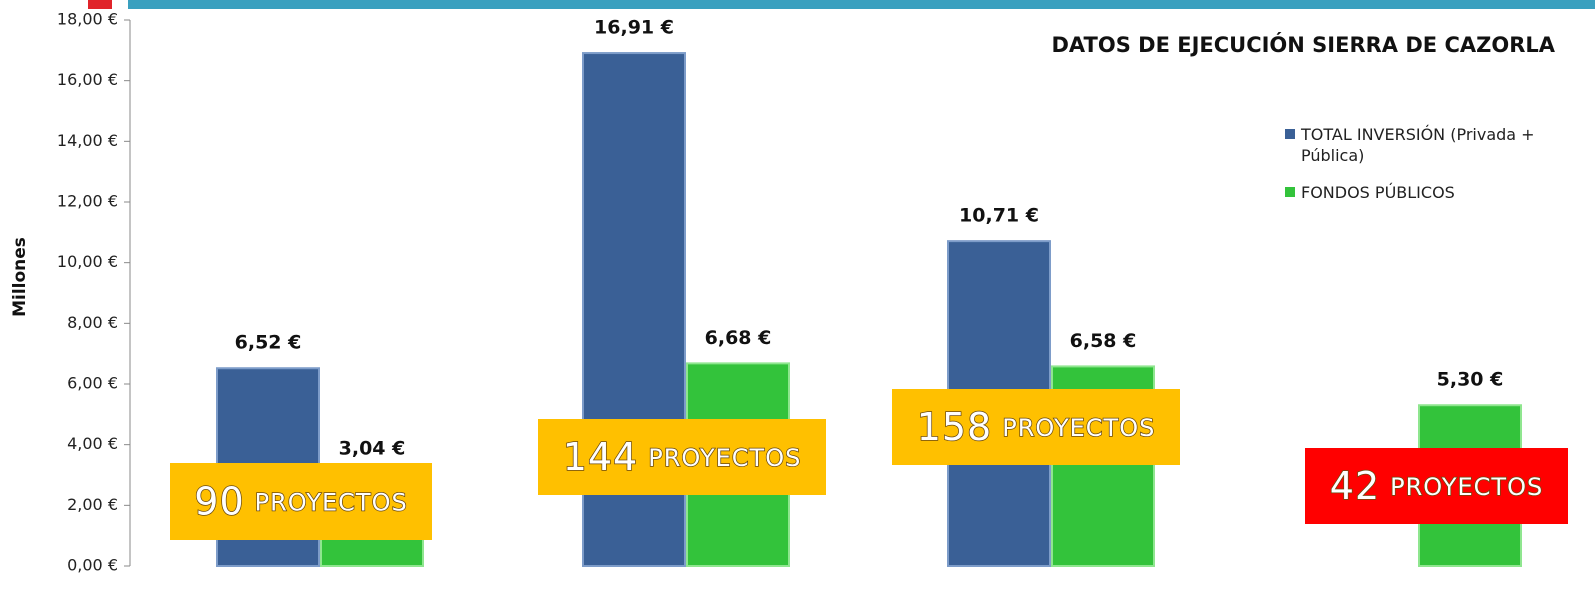 The image size is (1595, 589). Describe the element at coordinates (1103, 341) in the screenshot. I see `value-label: 6,58 €` at that location.